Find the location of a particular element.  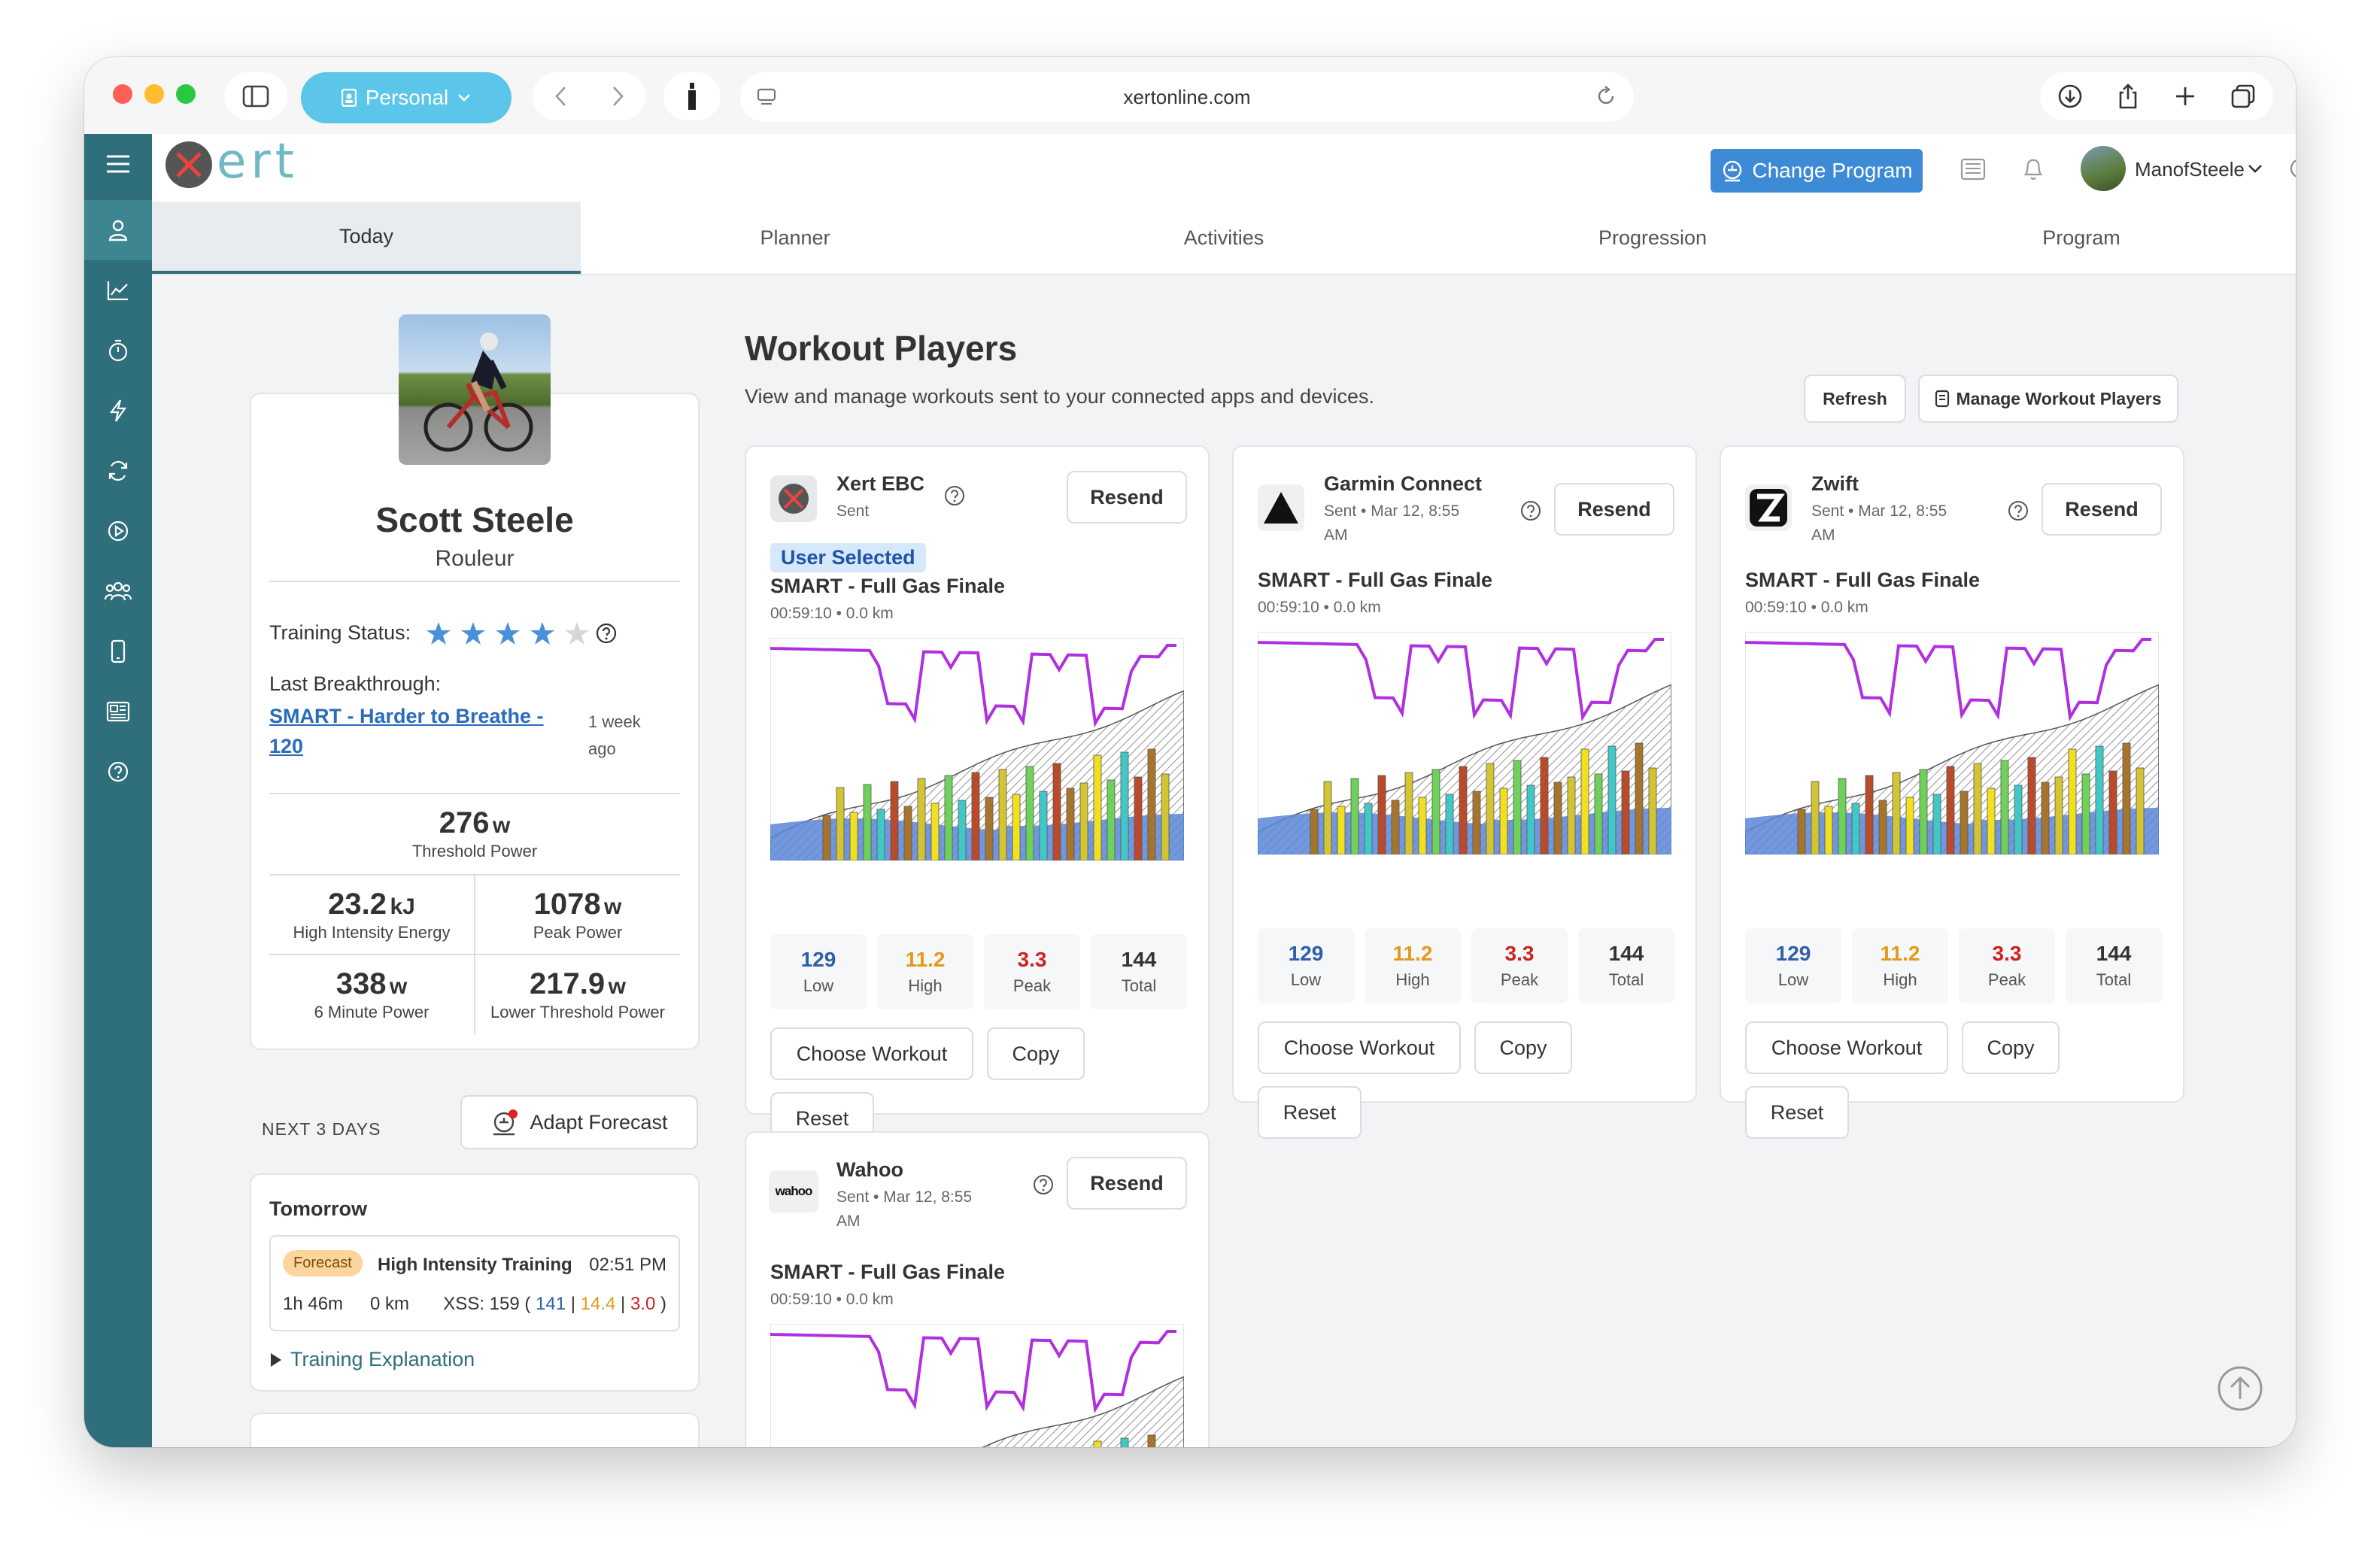

change-program-button: Change Program is located at coordinates (1817, 171).